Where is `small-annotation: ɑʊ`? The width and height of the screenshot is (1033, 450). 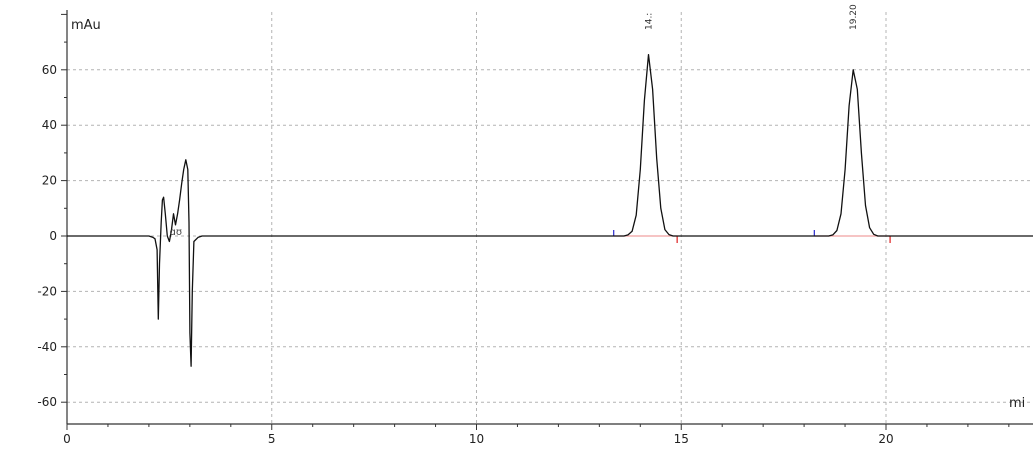 small-annotation: ɑʊ is located at coordinates (176, 232).